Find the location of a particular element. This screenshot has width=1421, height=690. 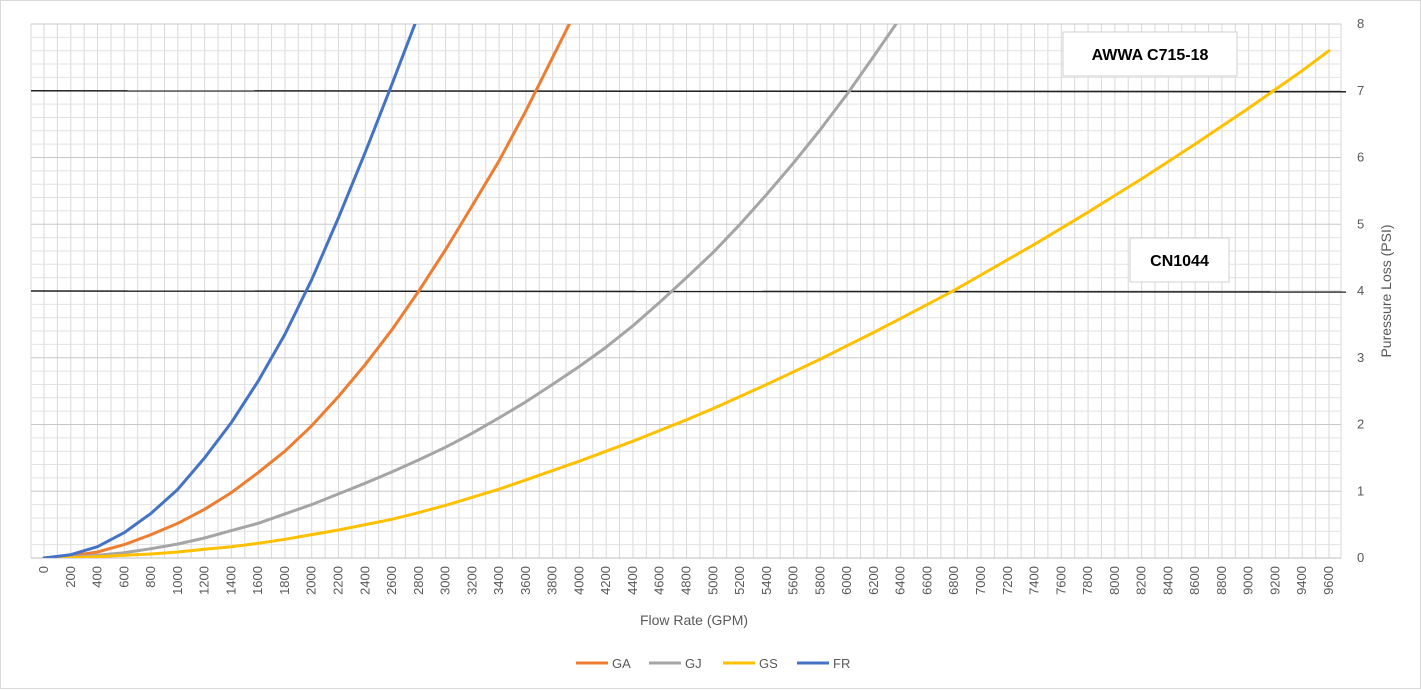

x-tick-label: 3600 is located at coordinates (525, 580).